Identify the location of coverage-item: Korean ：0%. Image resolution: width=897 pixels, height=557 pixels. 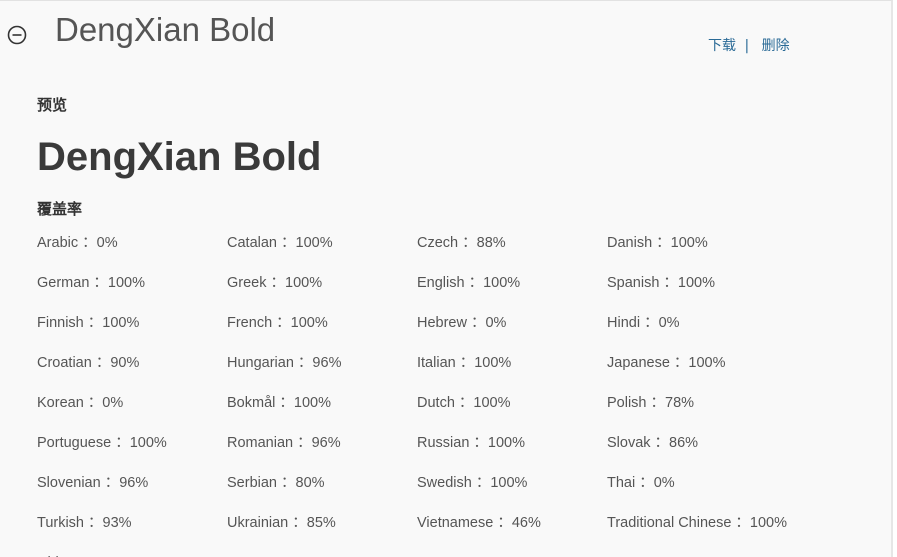
(80, 403).